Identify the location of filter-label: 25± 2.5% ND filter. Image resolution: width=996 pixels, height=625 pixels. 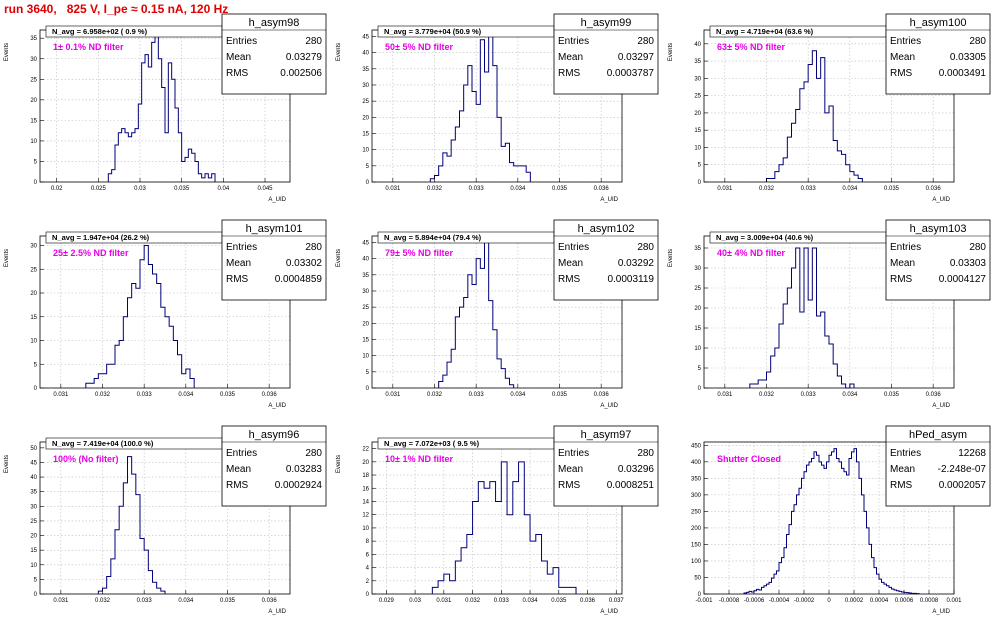
(91, 253).